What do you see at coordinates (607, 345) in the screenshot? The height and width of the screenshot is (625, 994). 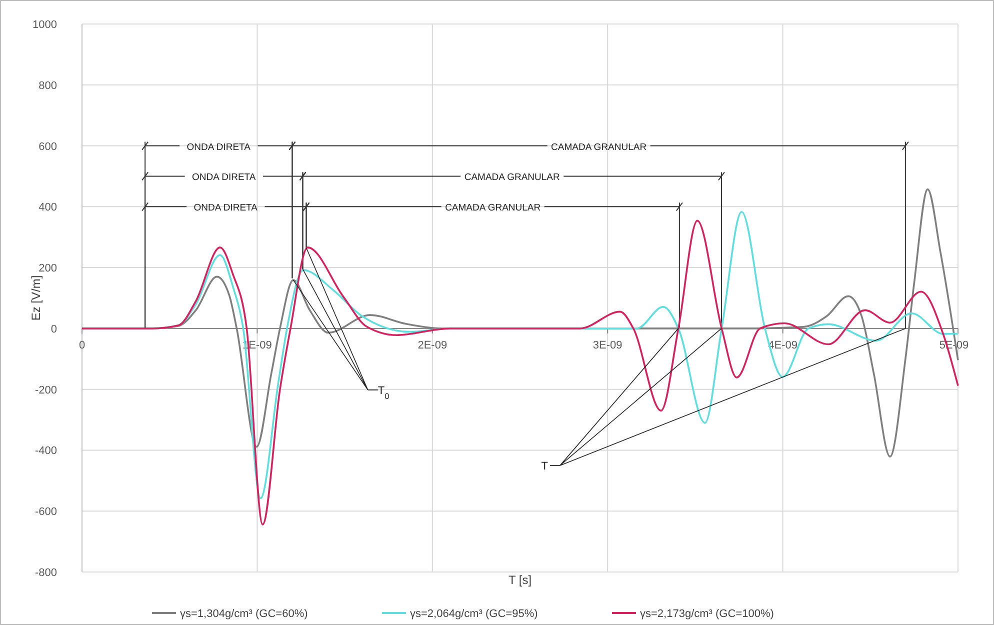 I see `x-tick-label: 3E-09` at bounding box center [607, 345].